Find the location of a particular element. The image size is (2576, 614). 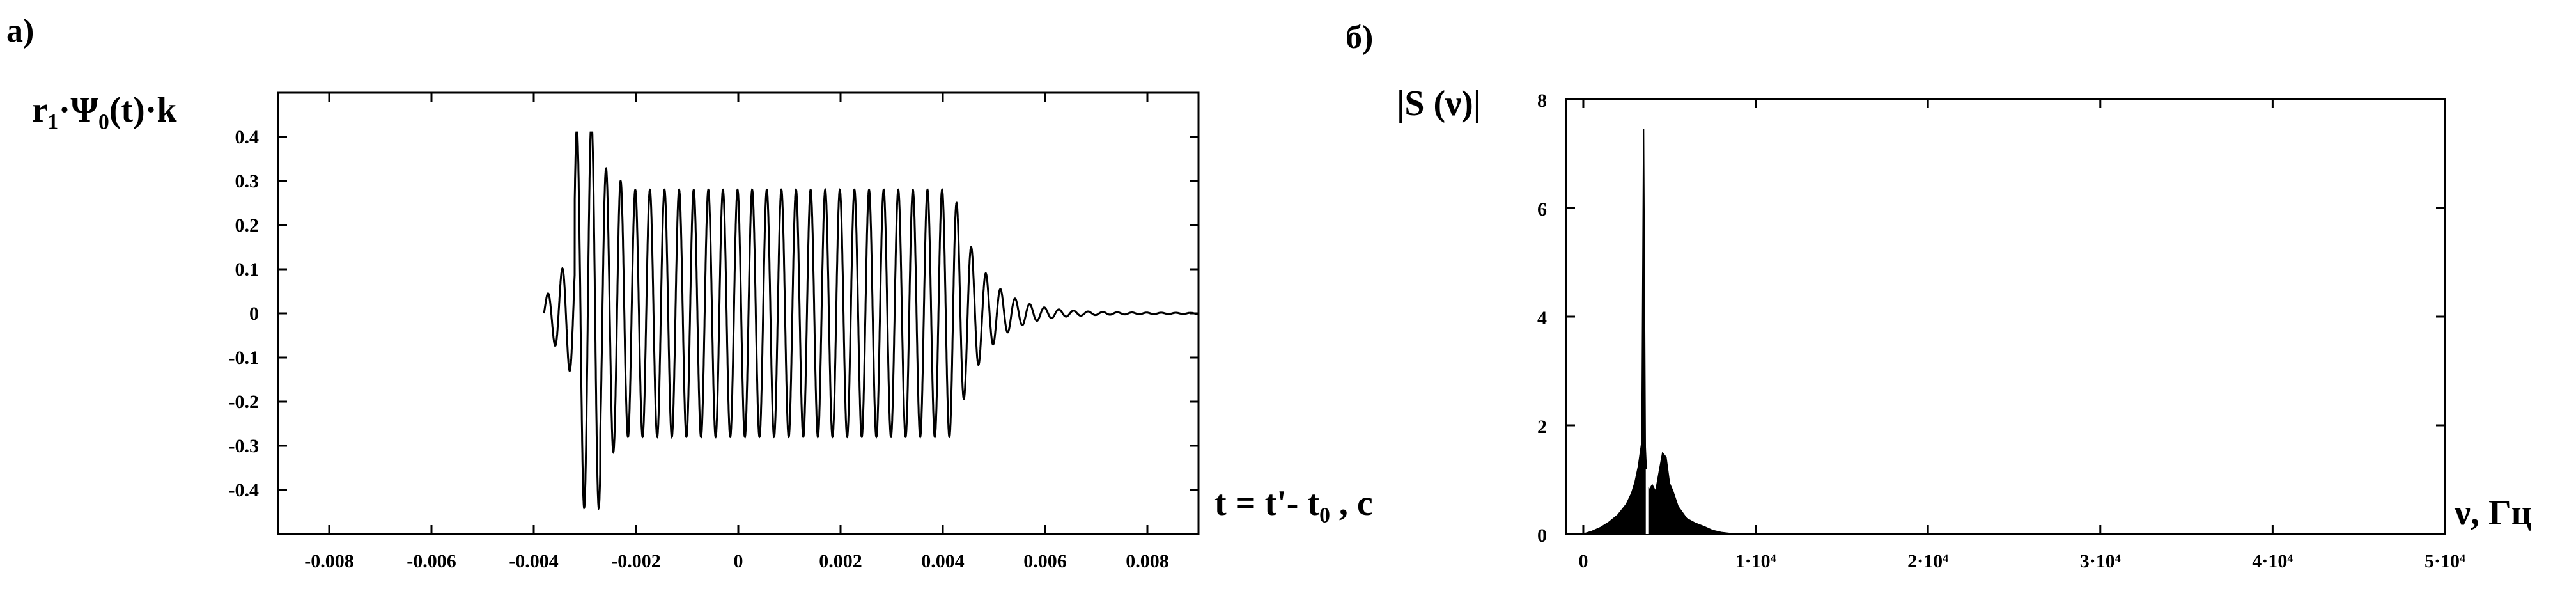

panel-b-y-tick-label: 2 is located at coordinates (1542, 426).